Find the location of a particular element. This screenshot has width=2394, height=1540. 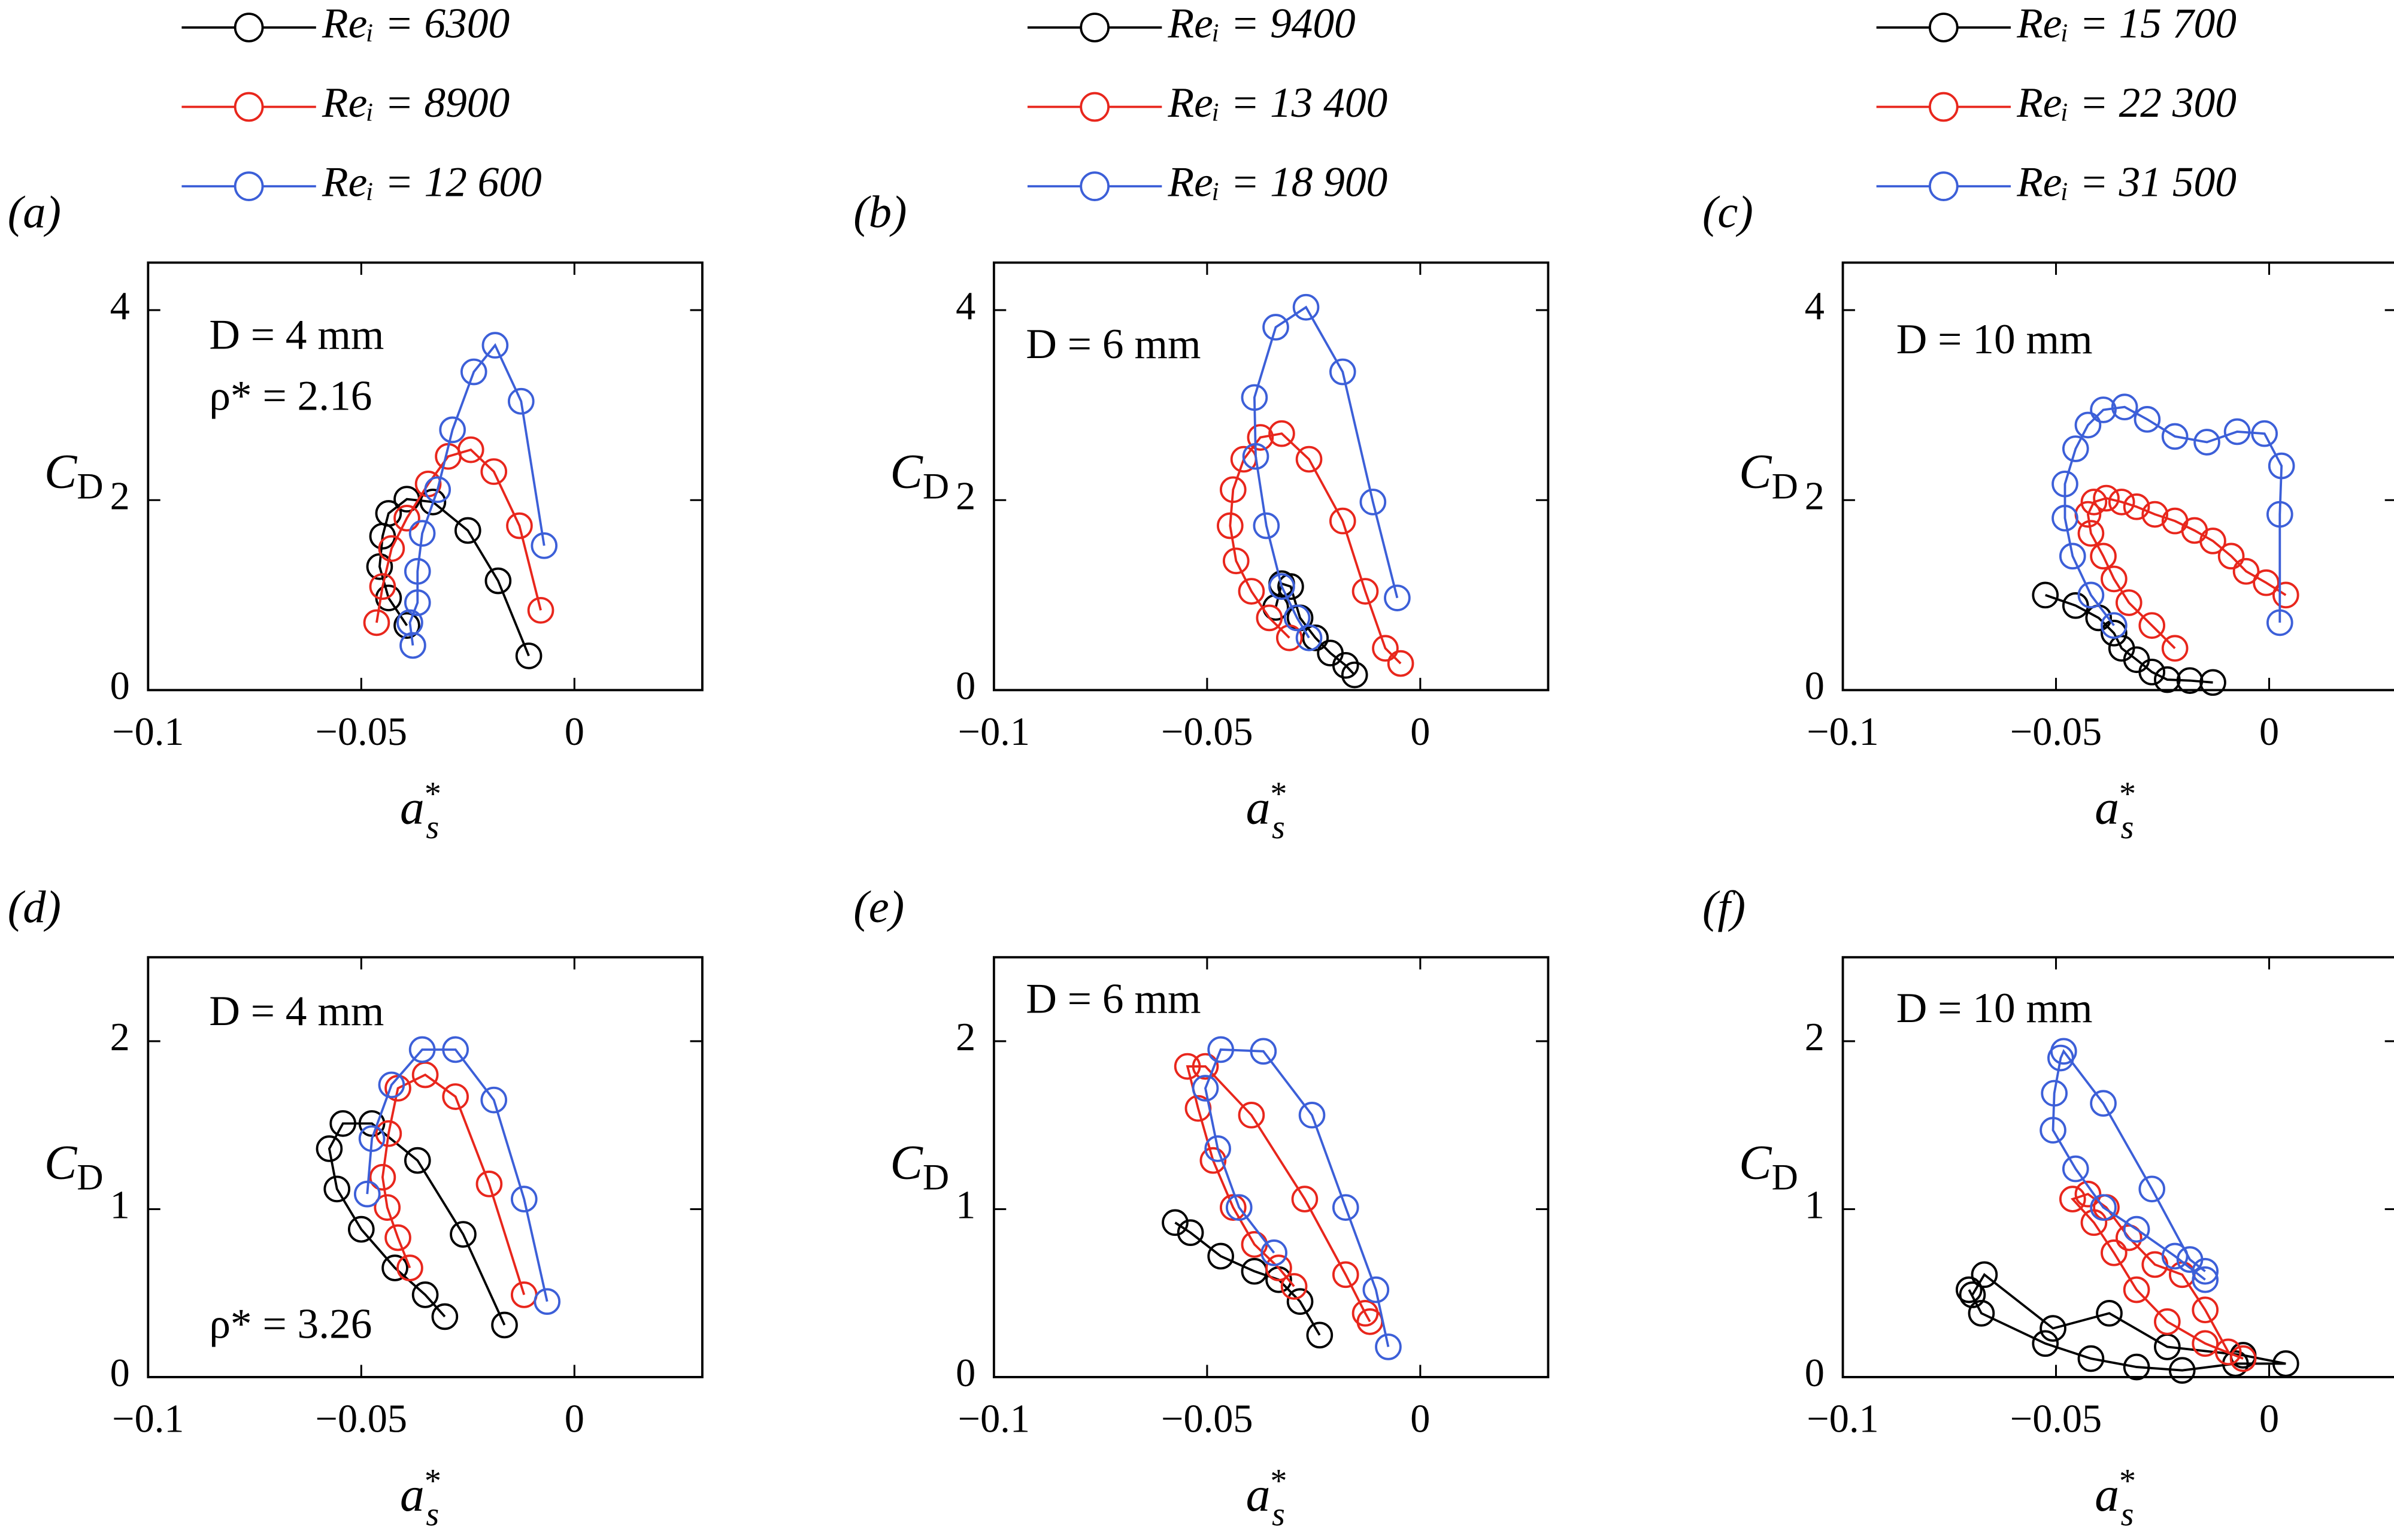

y-tick-label: 2 is located at coordinates (120, 496).